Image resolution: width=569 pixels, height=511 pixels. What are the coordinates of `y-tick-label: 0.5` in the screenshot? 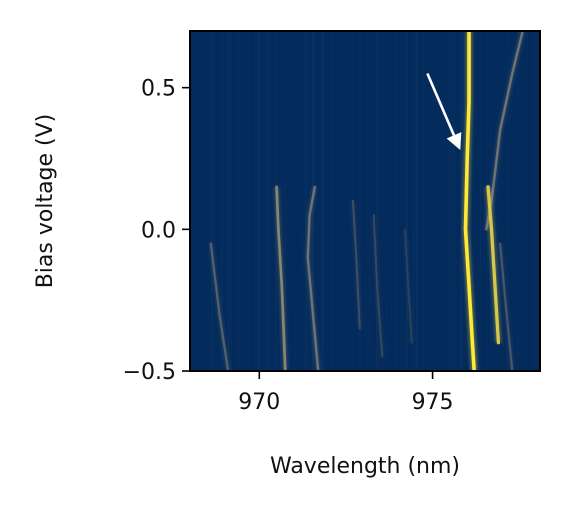 It's located at (158, 89).